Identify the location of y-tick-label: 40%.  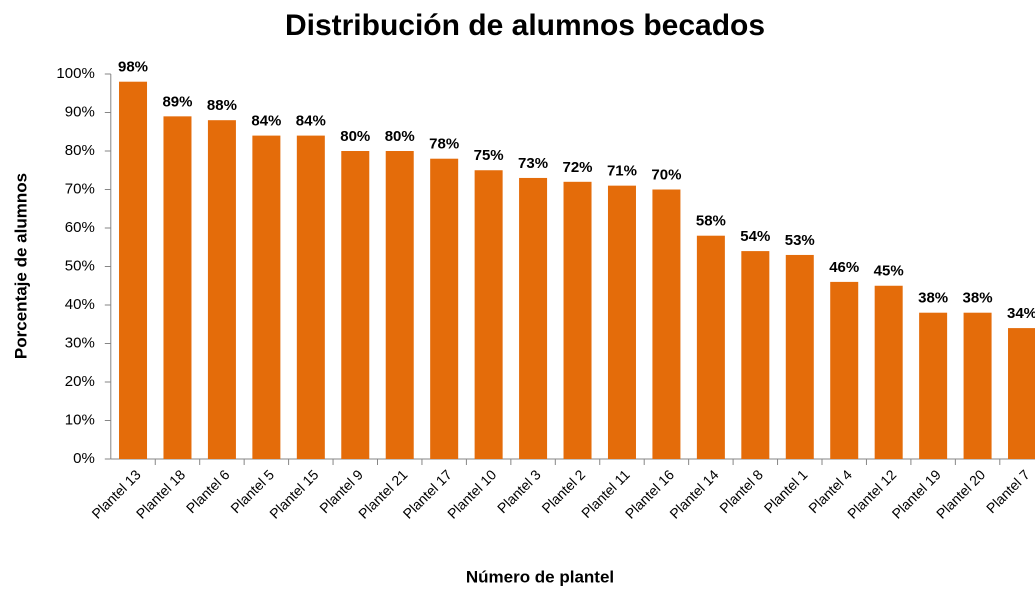
(80, 304).